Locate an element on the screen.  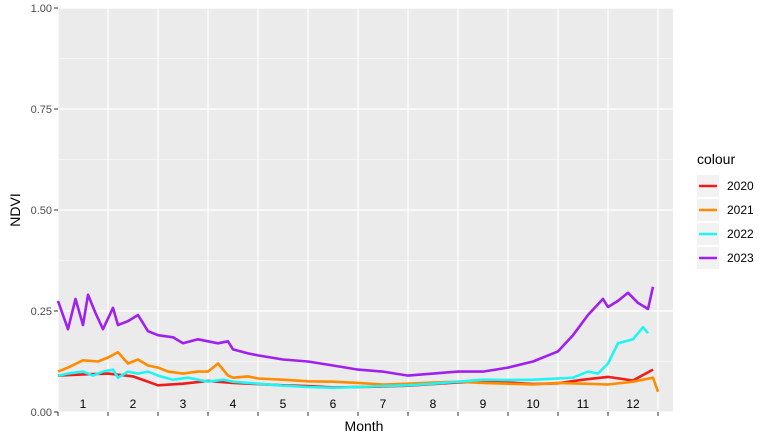
month-label-7: 7 is located at coordinates (383, 404).